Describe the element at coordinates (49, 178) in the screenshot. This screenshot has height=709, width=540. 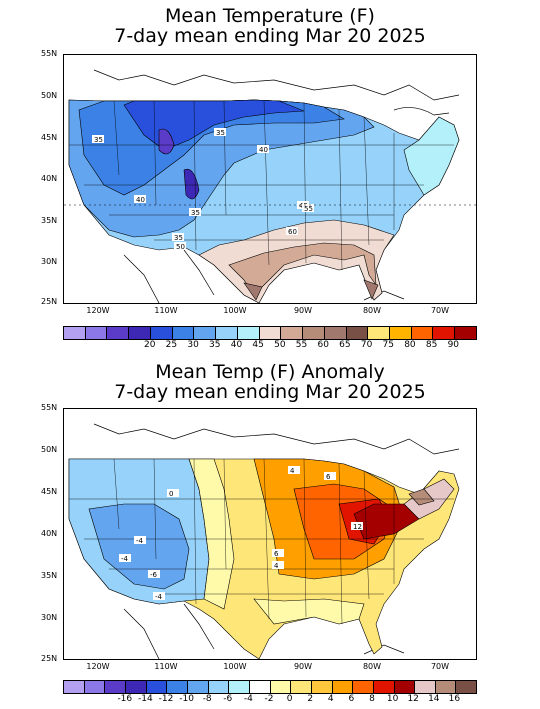
I see `lat-label: 40N` at that location.